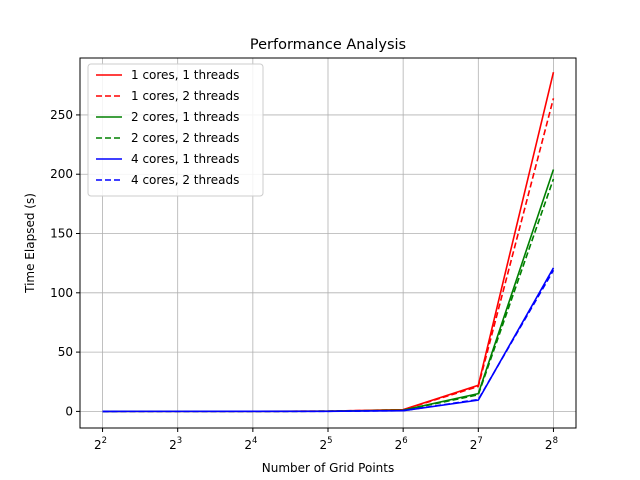 The width and height of the screenshot is (640, 480). I want to click on y-tick-label: 50, so click(65, 352).